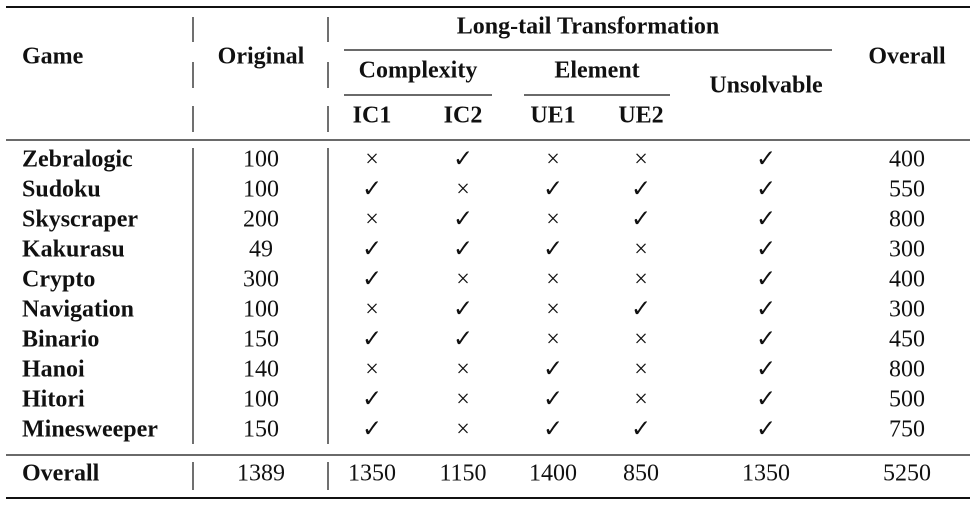  Describe the element at coordinates (907, 340) in the screenshot. I see `cell: 450` at that location.